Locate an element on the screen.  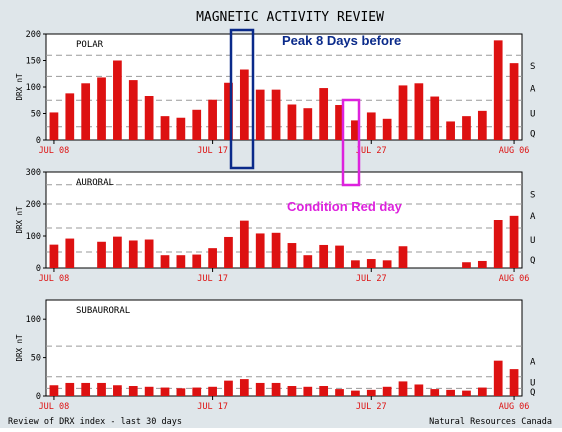
y-tick-label: 200 is located at coordinates (33, 205).